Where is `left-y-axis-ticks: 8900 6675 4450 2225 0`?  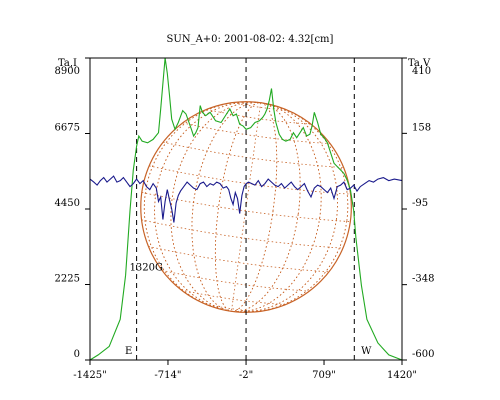 left-y-axis-ticks: 8900 6675 4450 2225 0 is located at coordinates (72, 209).